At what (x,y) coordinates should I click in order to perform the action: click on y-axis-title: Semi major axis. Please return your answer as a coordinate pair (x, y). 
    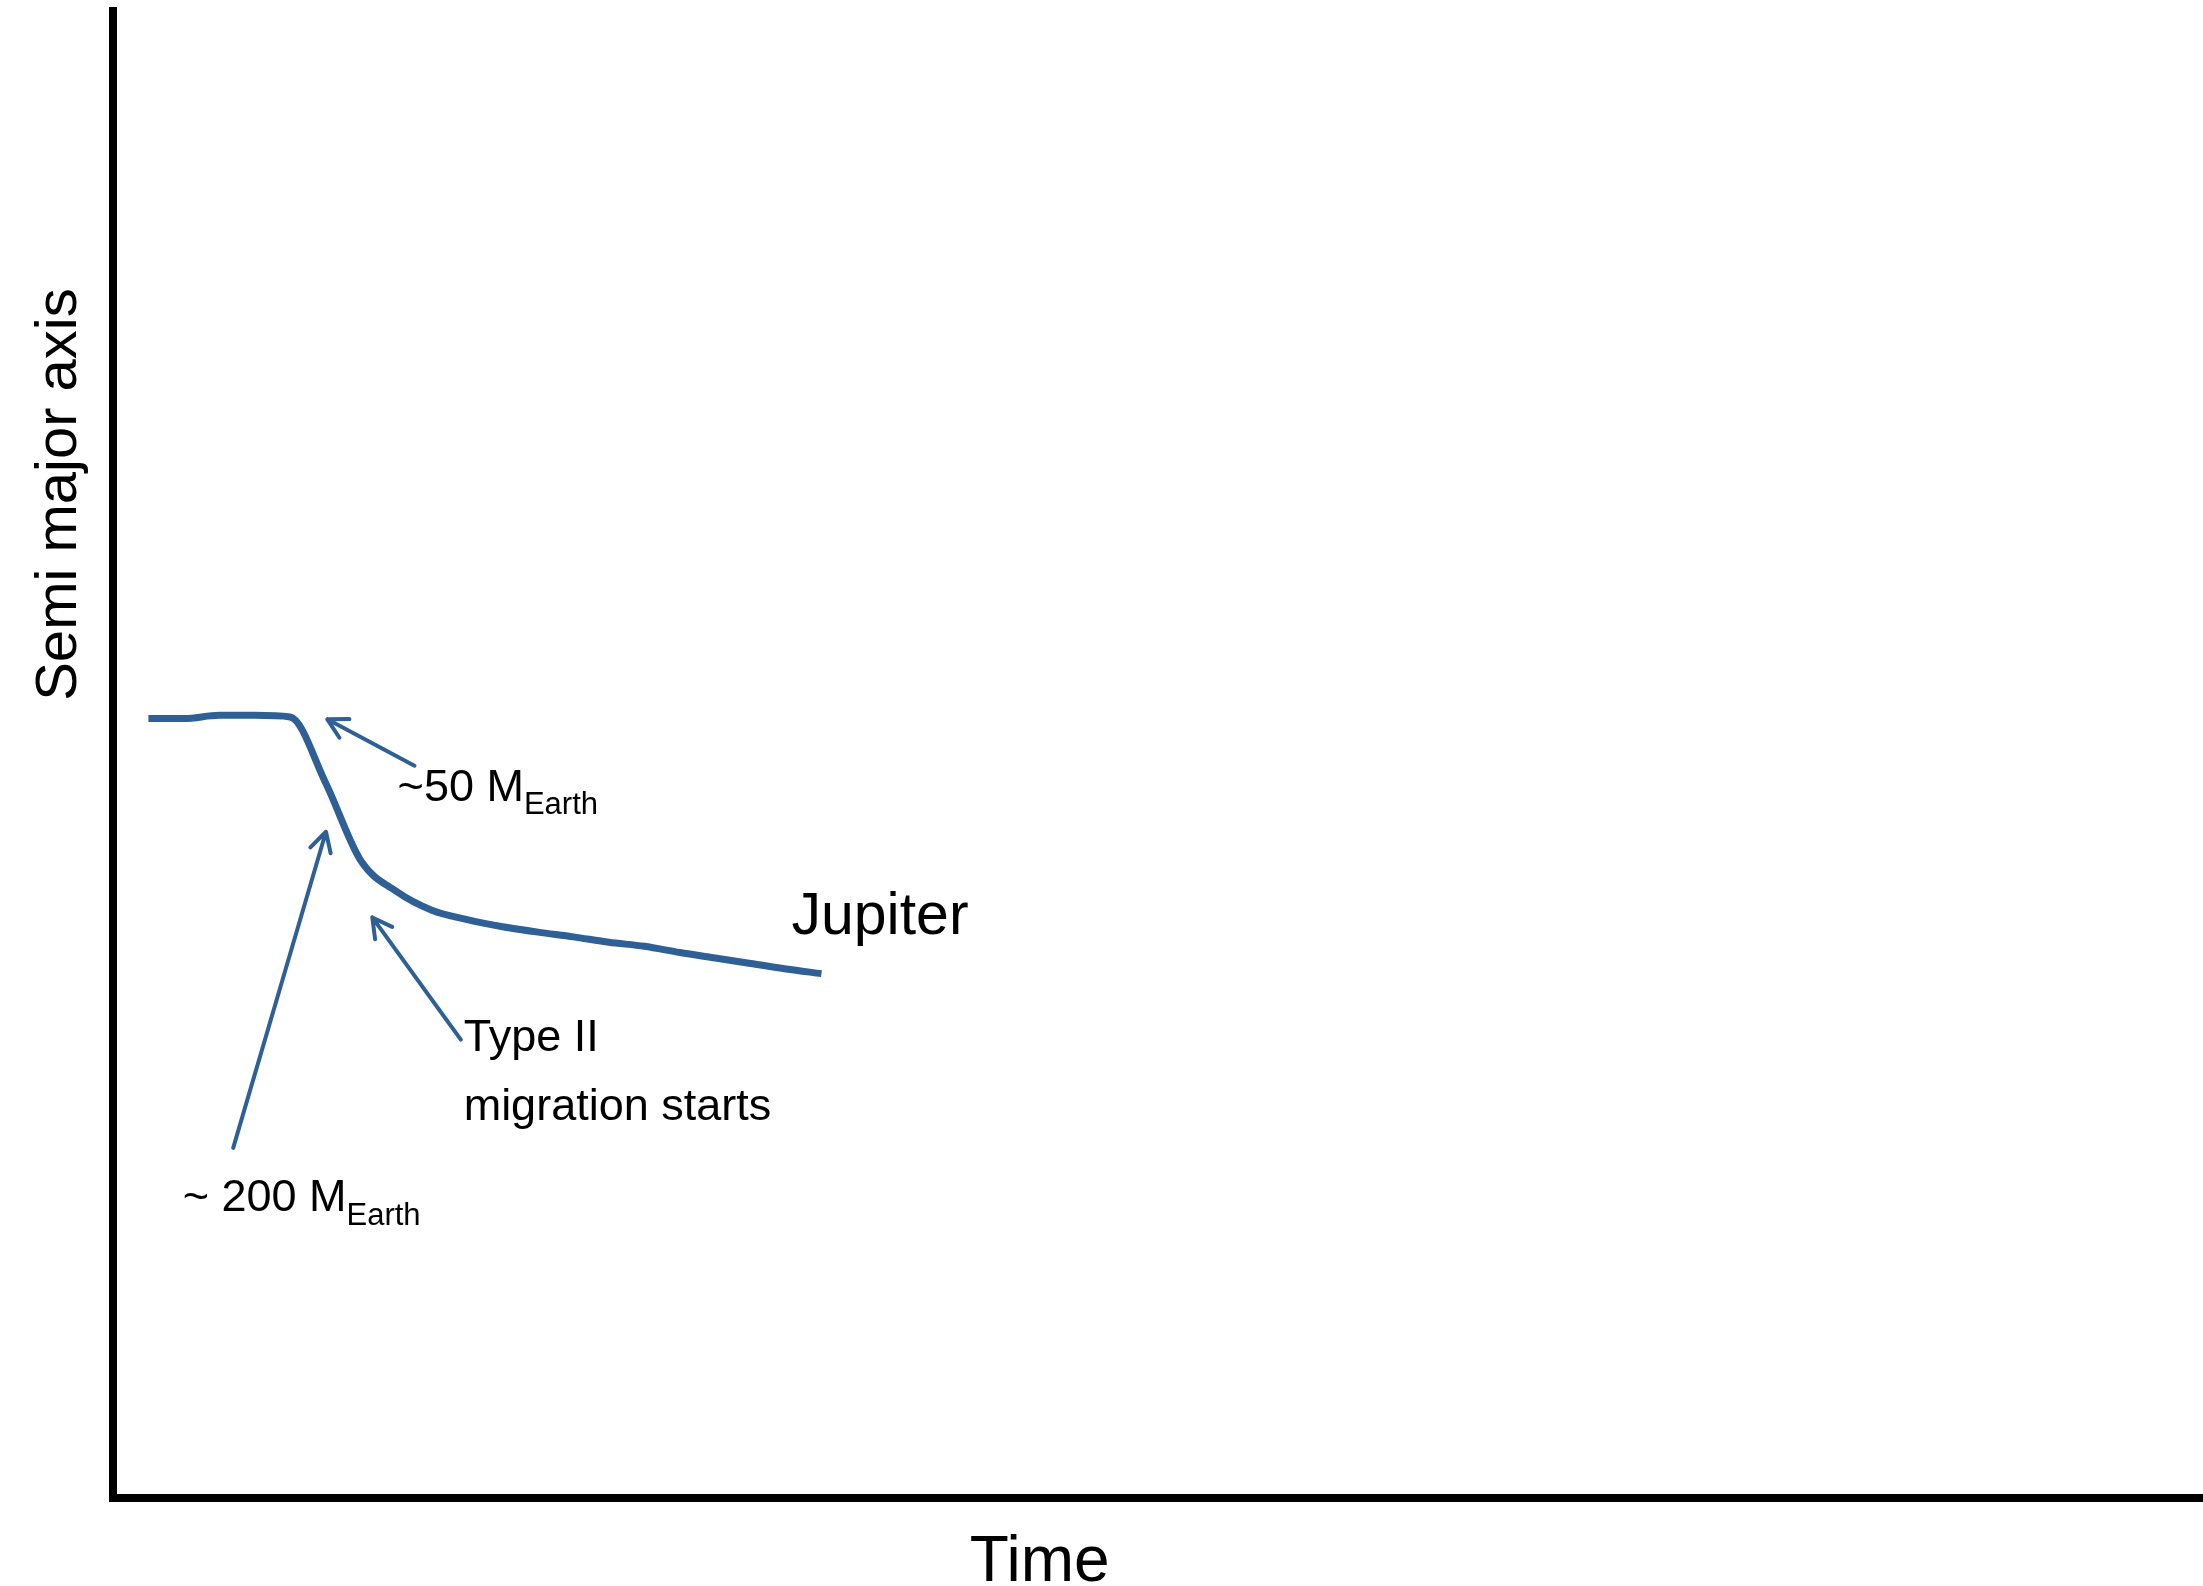
    Looking at the image, I should click on (55, 494).